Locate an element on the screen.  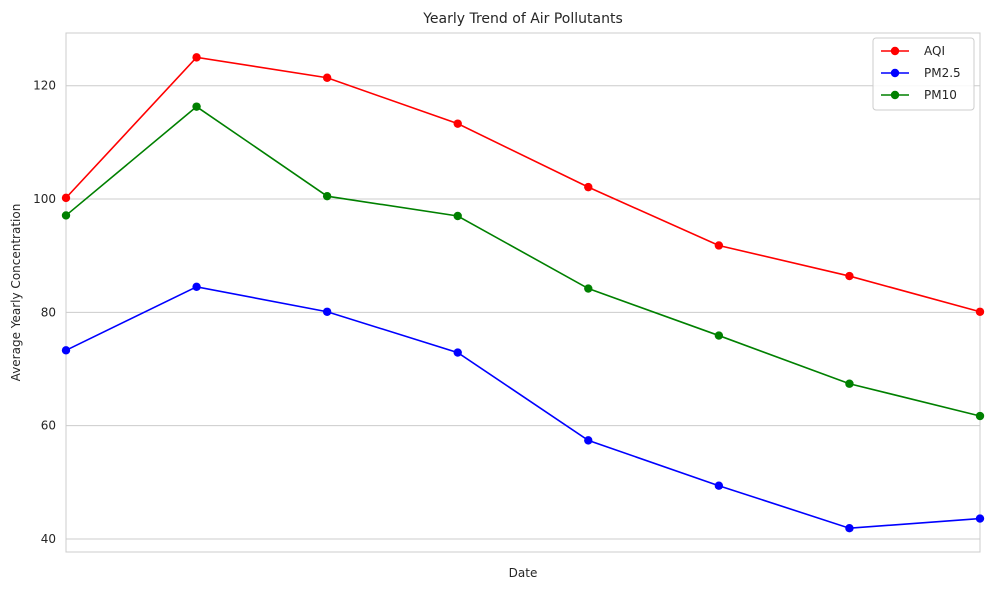
y-tick-label: 40 is located at coordinates (48, 539).